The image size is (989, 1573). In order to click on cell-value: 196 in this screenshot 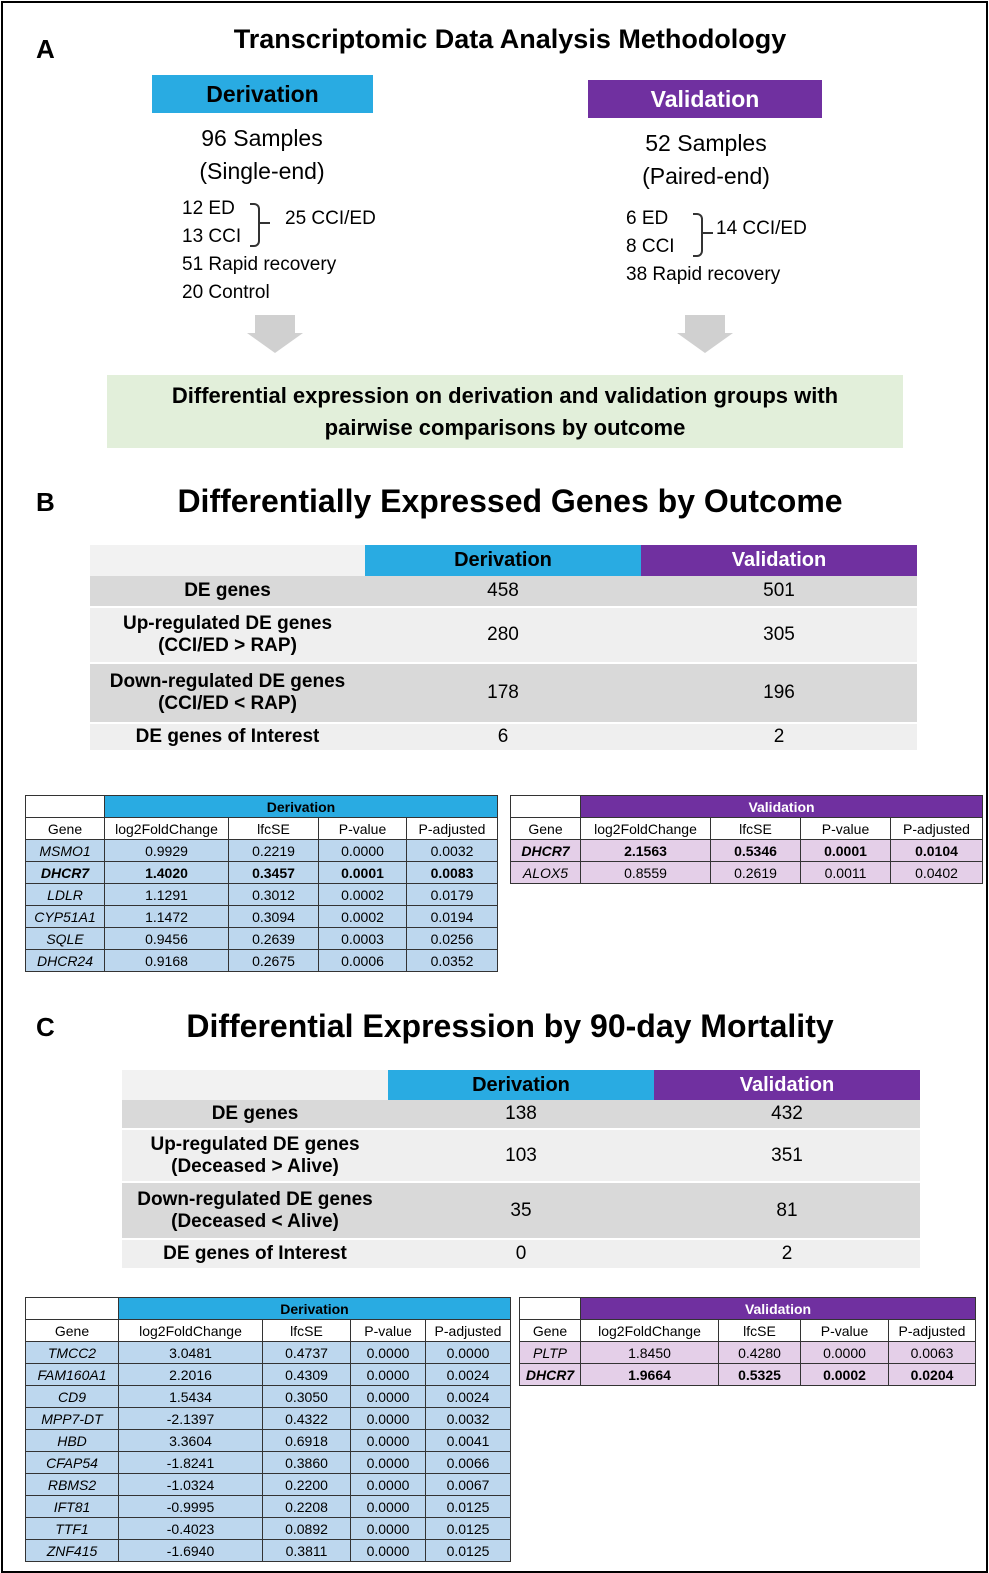, I will do `click(779, 694)`.